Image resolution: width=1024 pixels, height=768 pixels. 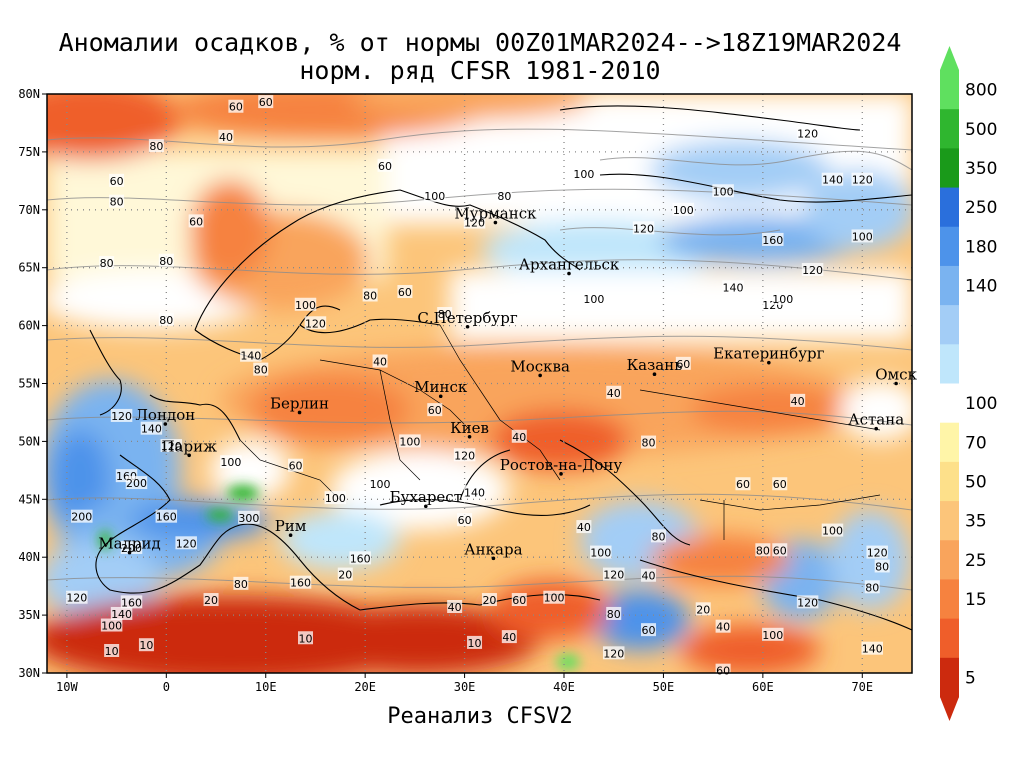 I want to click on city-name: Рим, so click(x=291, y=526).